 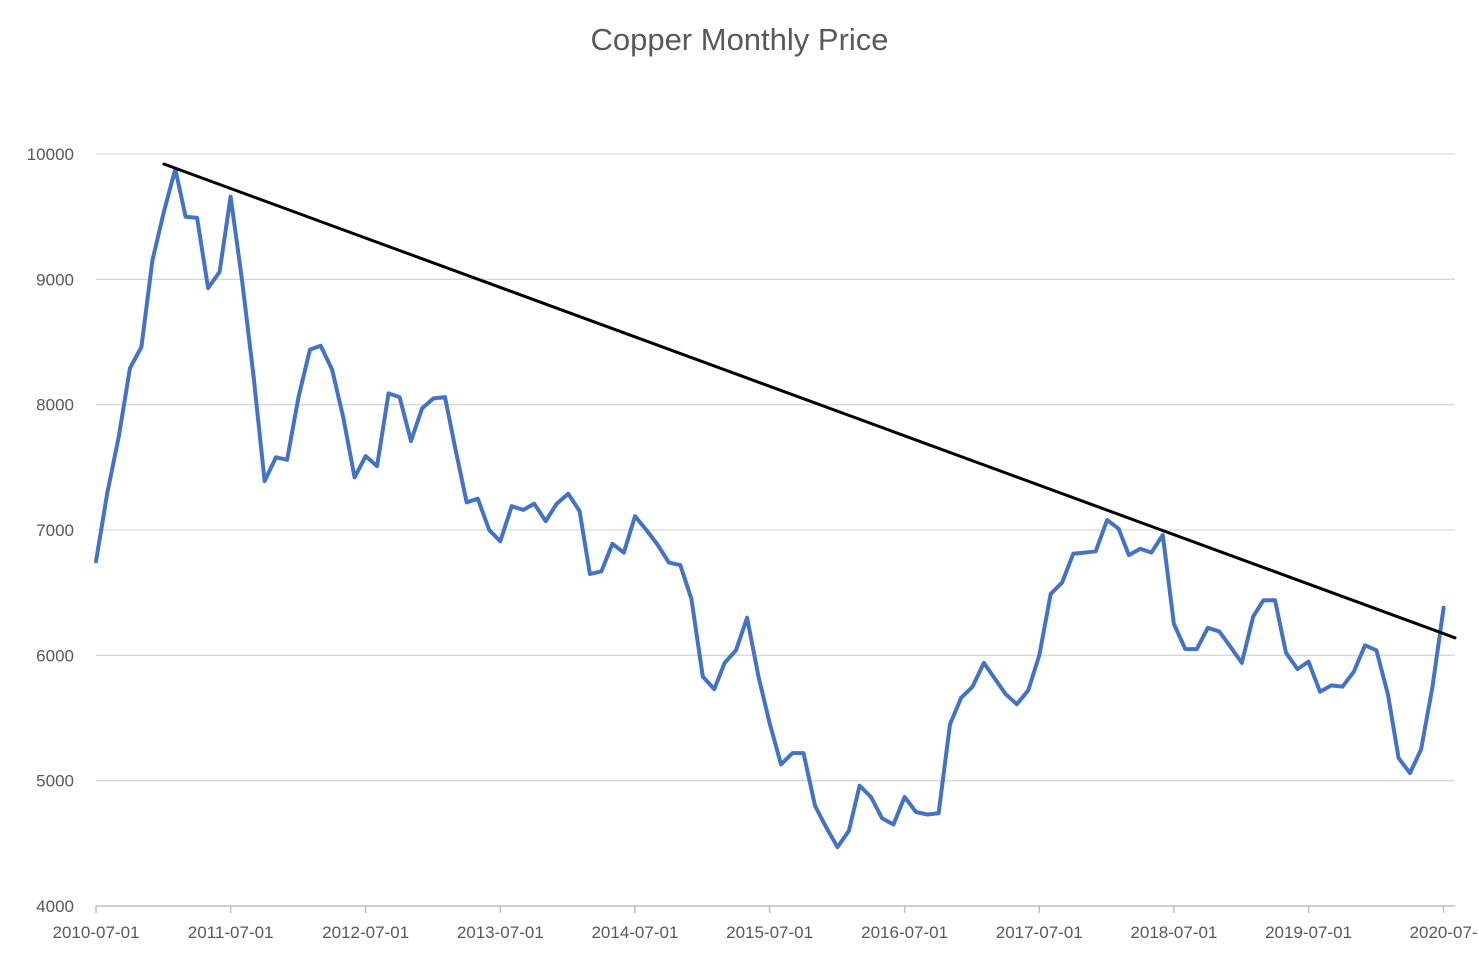 What do you see at coordinates (55, 530) in the screenshot?
I see `y-tick-label: 7000` at bounding box center [55, 530].